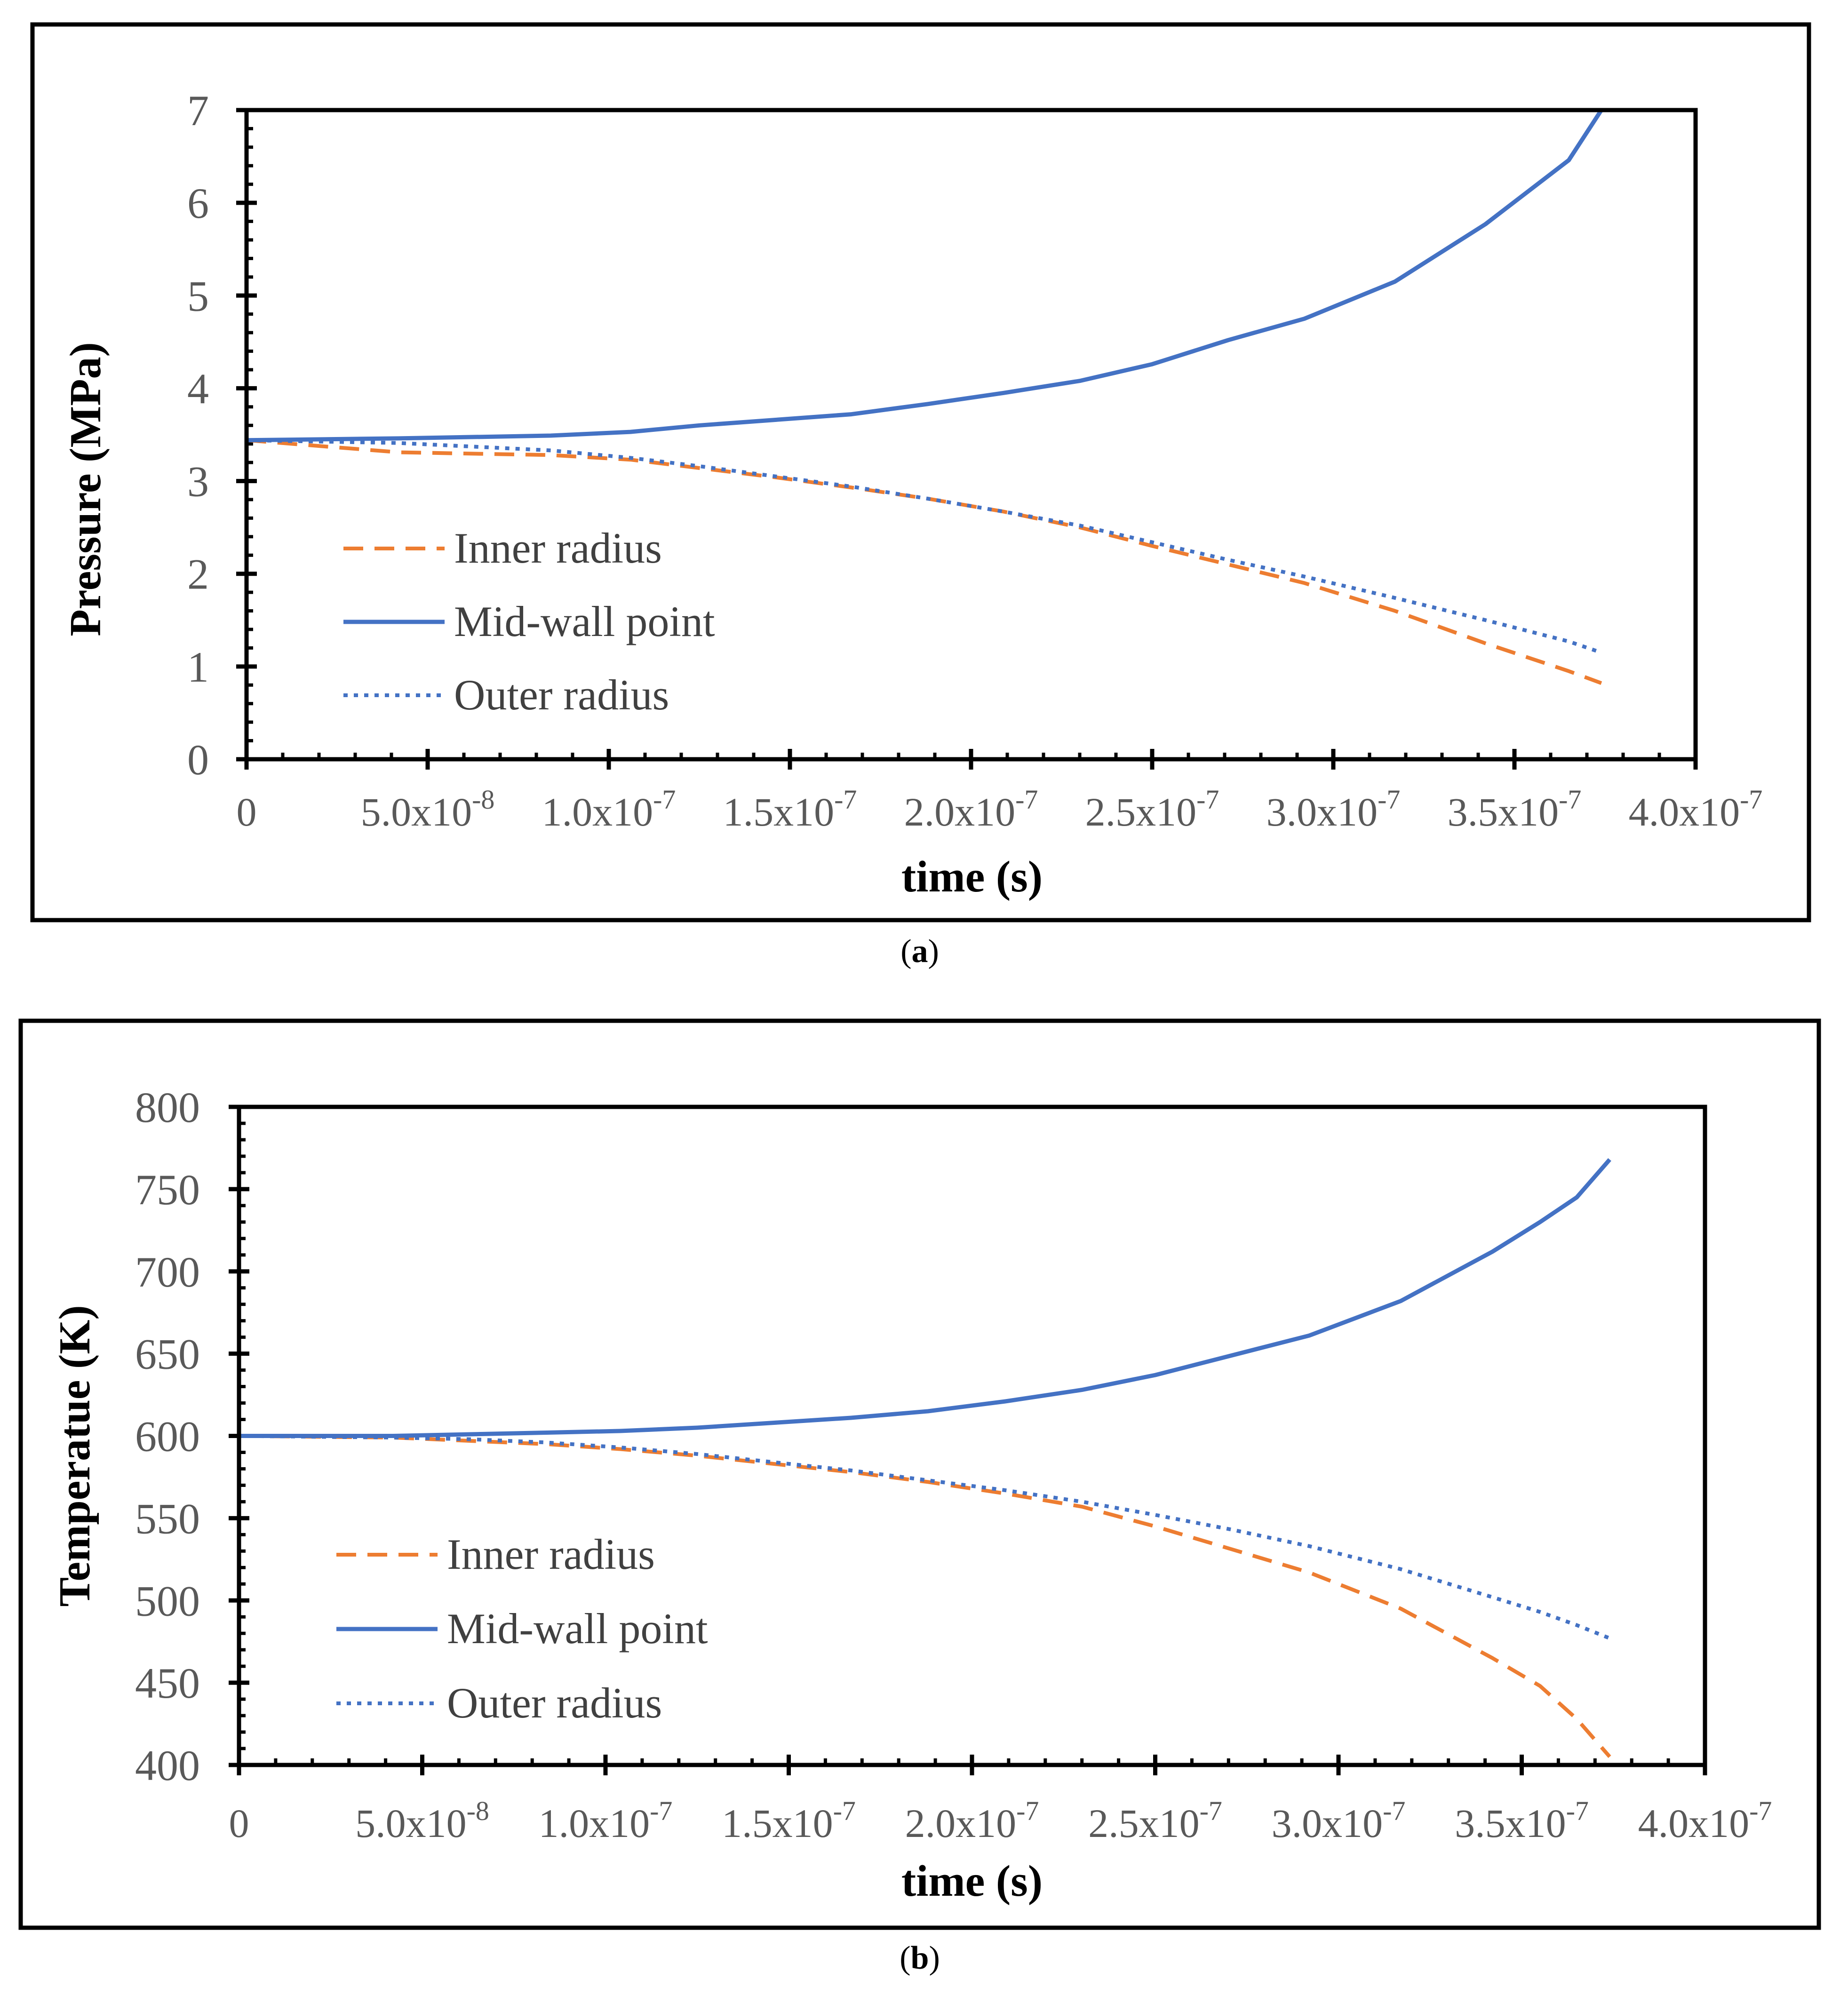 This screenshot has width=1848, height=1995. I want to click on panel-b-x-tick-label: 2.5x10⁻⁷, so click(1155, 1821).